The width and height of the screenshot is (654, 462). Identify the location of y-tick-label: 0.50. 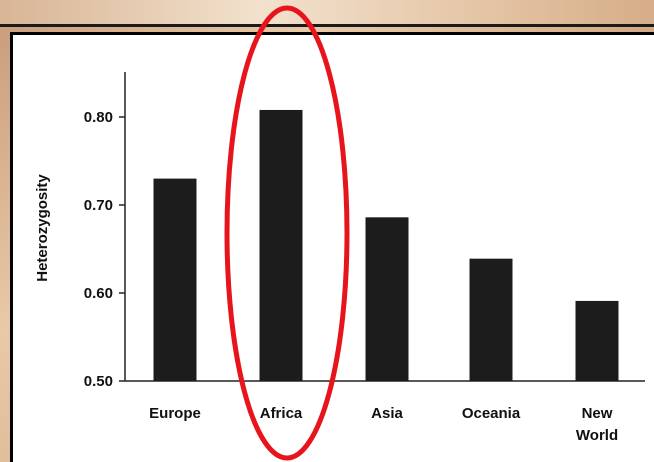
(98, 381).